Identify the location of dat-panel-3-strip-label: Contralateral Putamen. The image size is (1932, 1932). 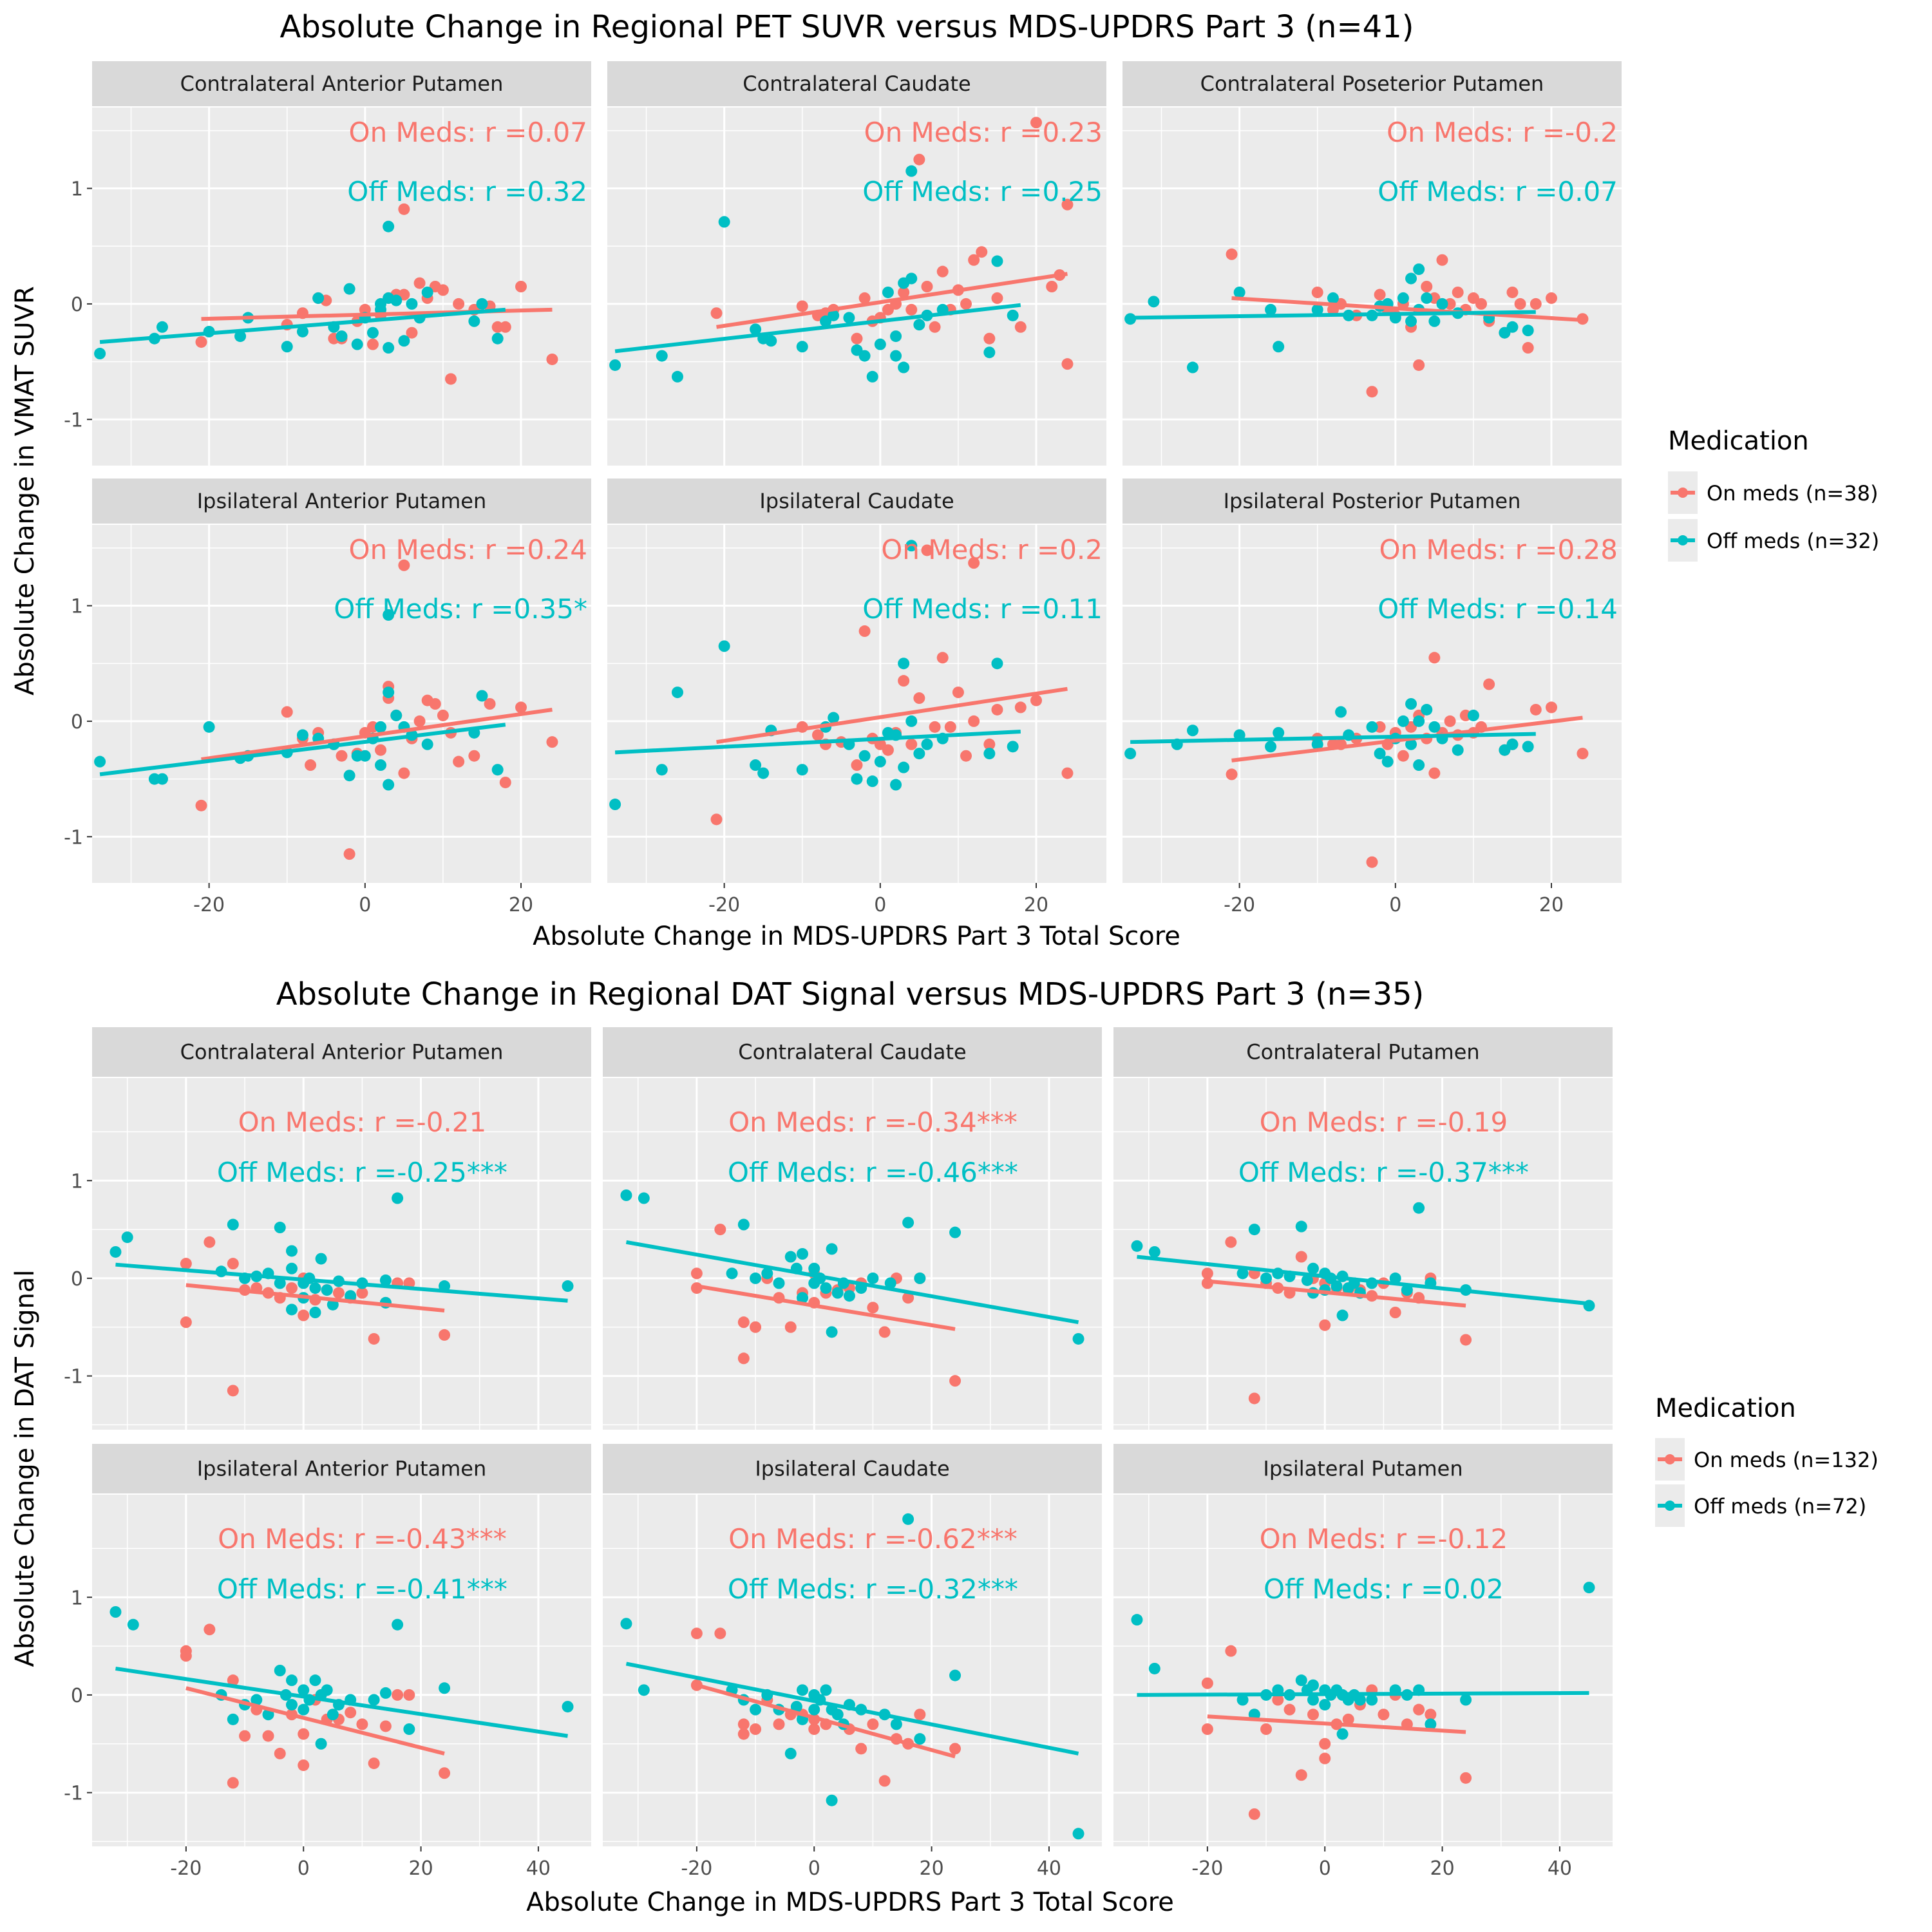
(1362, 1052).